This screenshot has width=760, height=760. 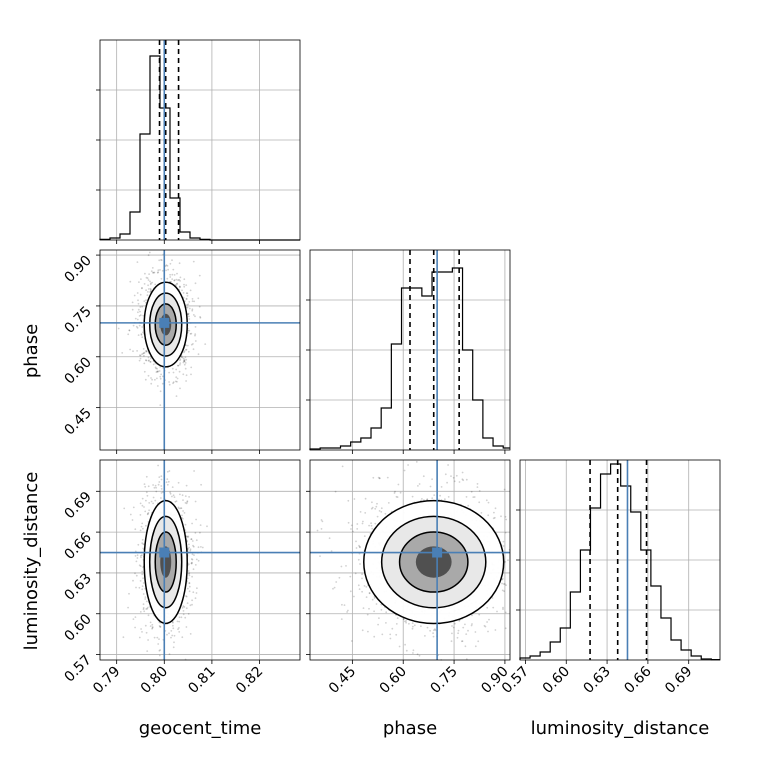 What do you see at coordinates (154, 680) in the screenshot?
I see `x-tick-label: 0.80` at bounding box center [154, 680].